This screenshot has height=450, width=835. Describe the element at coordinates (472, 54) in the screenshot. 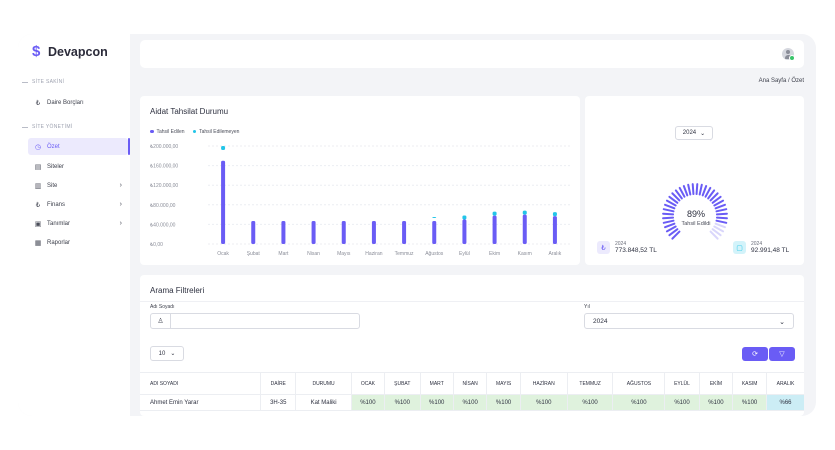

I see `top-bar` at that location.